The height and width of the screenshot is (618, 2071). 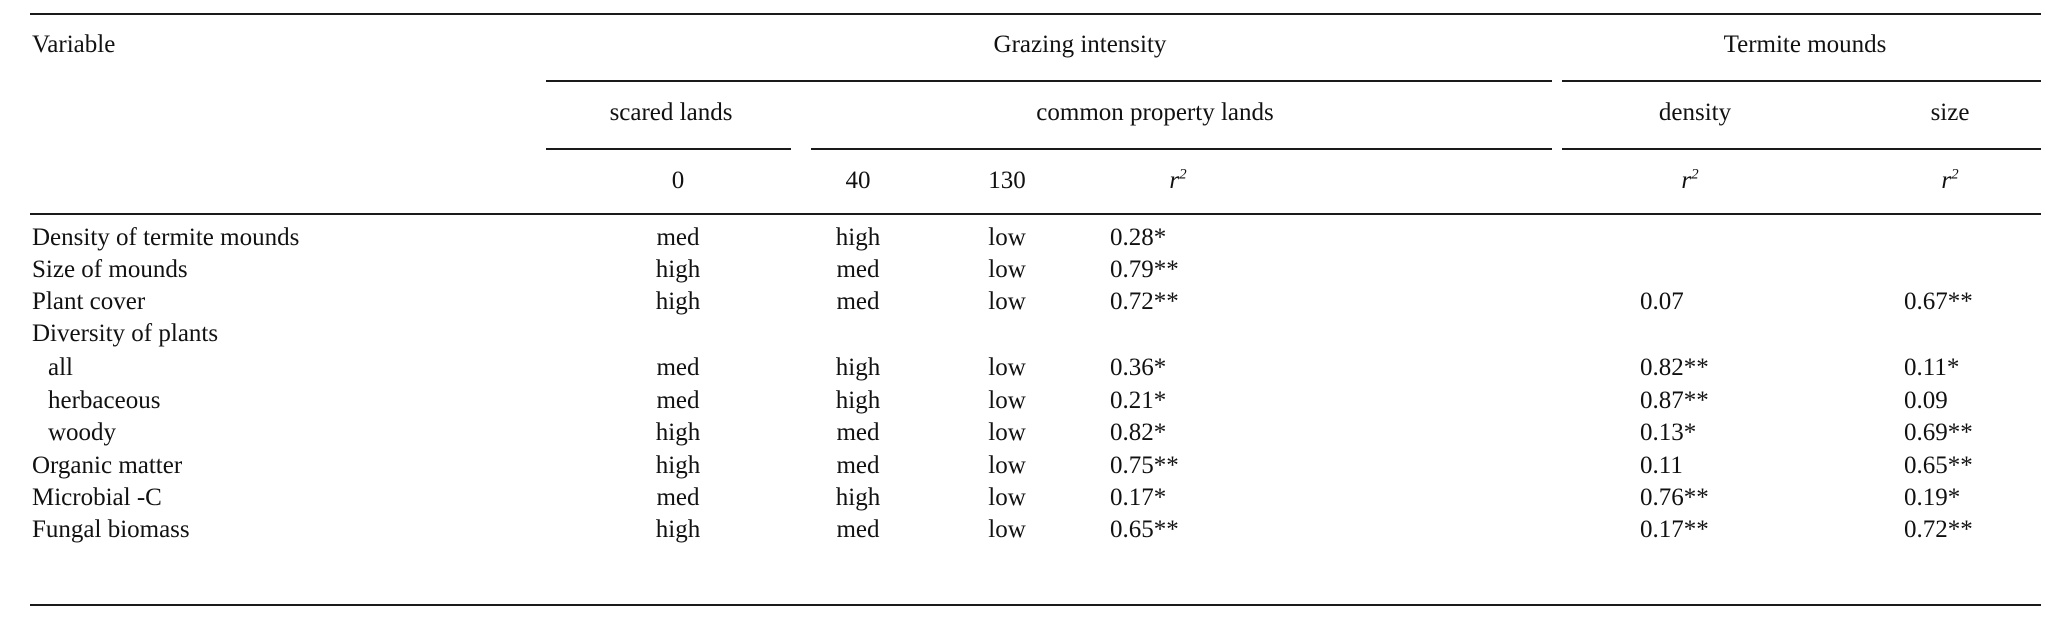 What do you see at coordinates (1668, 432) in the screenshot?
I see `cell-r2-density: 0.13*` at bounding box center [1668, 432].